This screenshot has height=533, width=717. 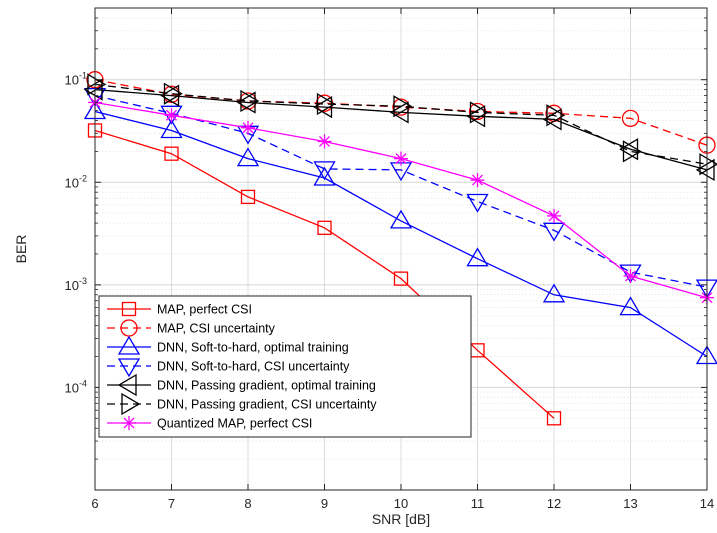 I want to click on x-tick-label: 11, so click(x=478, y=503).